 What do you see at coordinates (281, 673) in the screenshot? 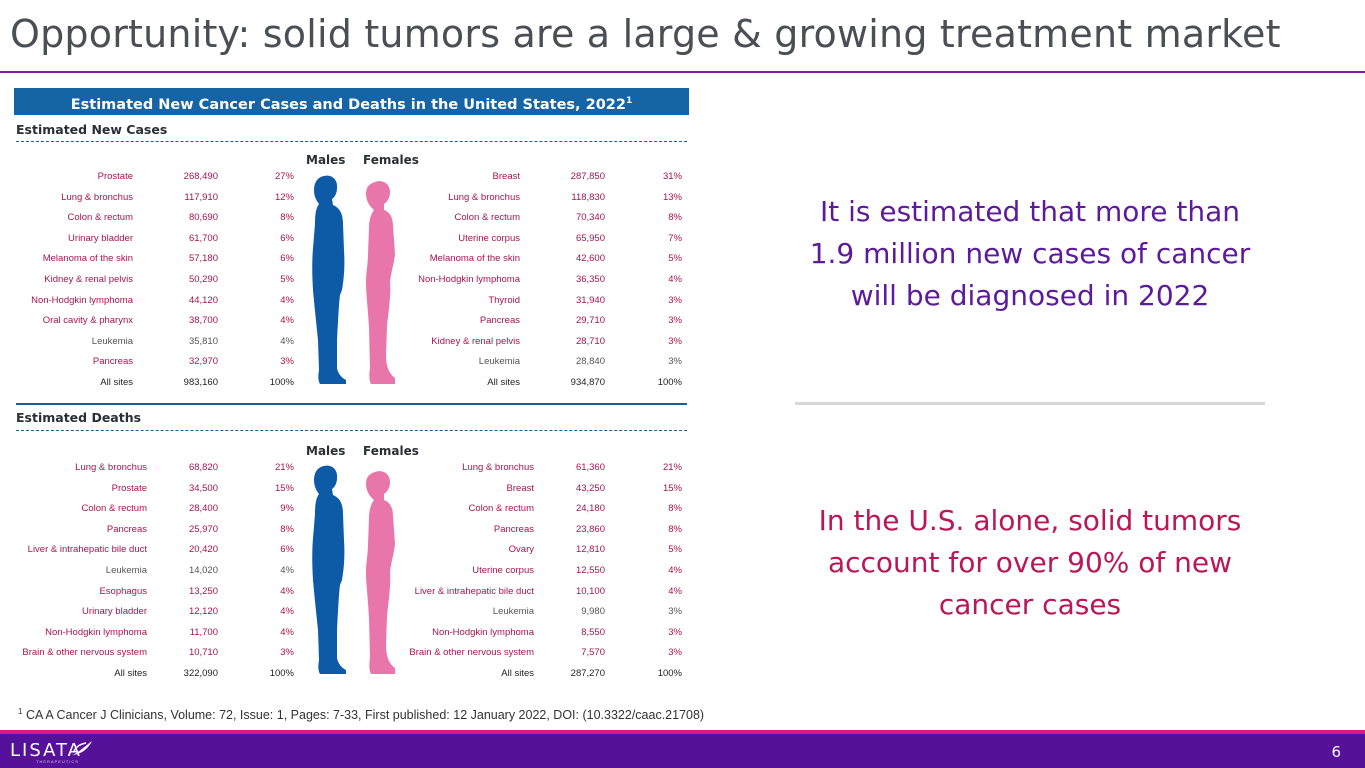
I see `males-deaths-pct: 100%` at bounding box center [281, 673].